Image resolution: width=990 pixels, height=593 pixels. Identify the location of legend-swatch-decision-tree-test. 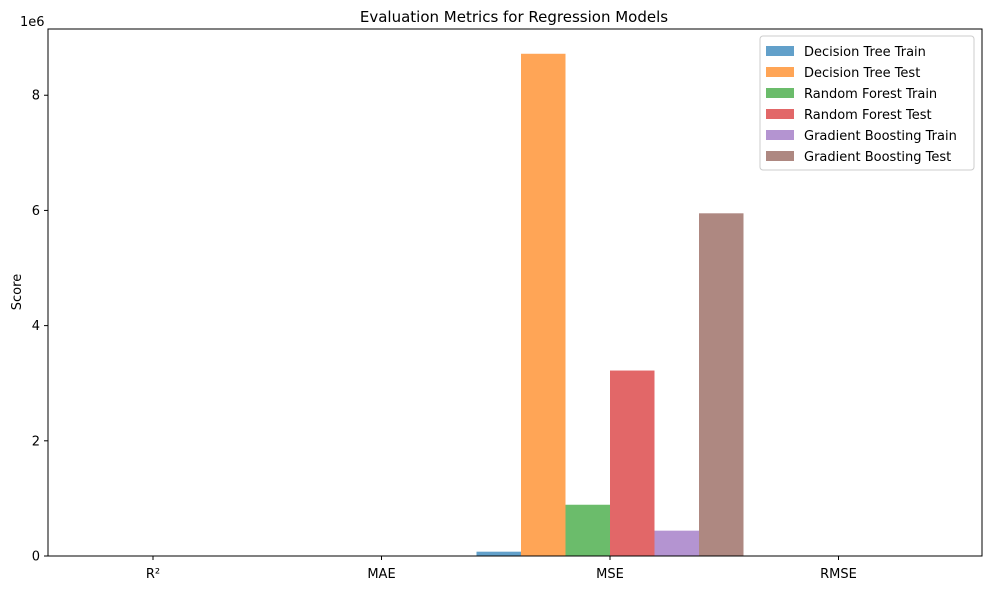
(780, 72).